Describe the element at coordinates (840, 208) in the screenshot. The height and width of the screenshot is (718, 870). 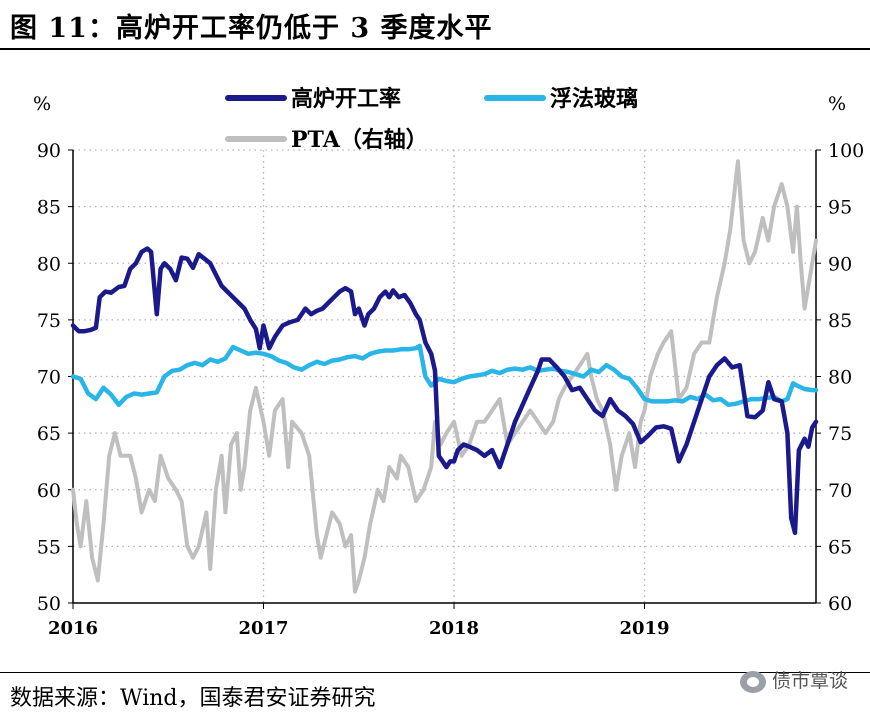
I see `y-right-tick-label: 95` at that location.